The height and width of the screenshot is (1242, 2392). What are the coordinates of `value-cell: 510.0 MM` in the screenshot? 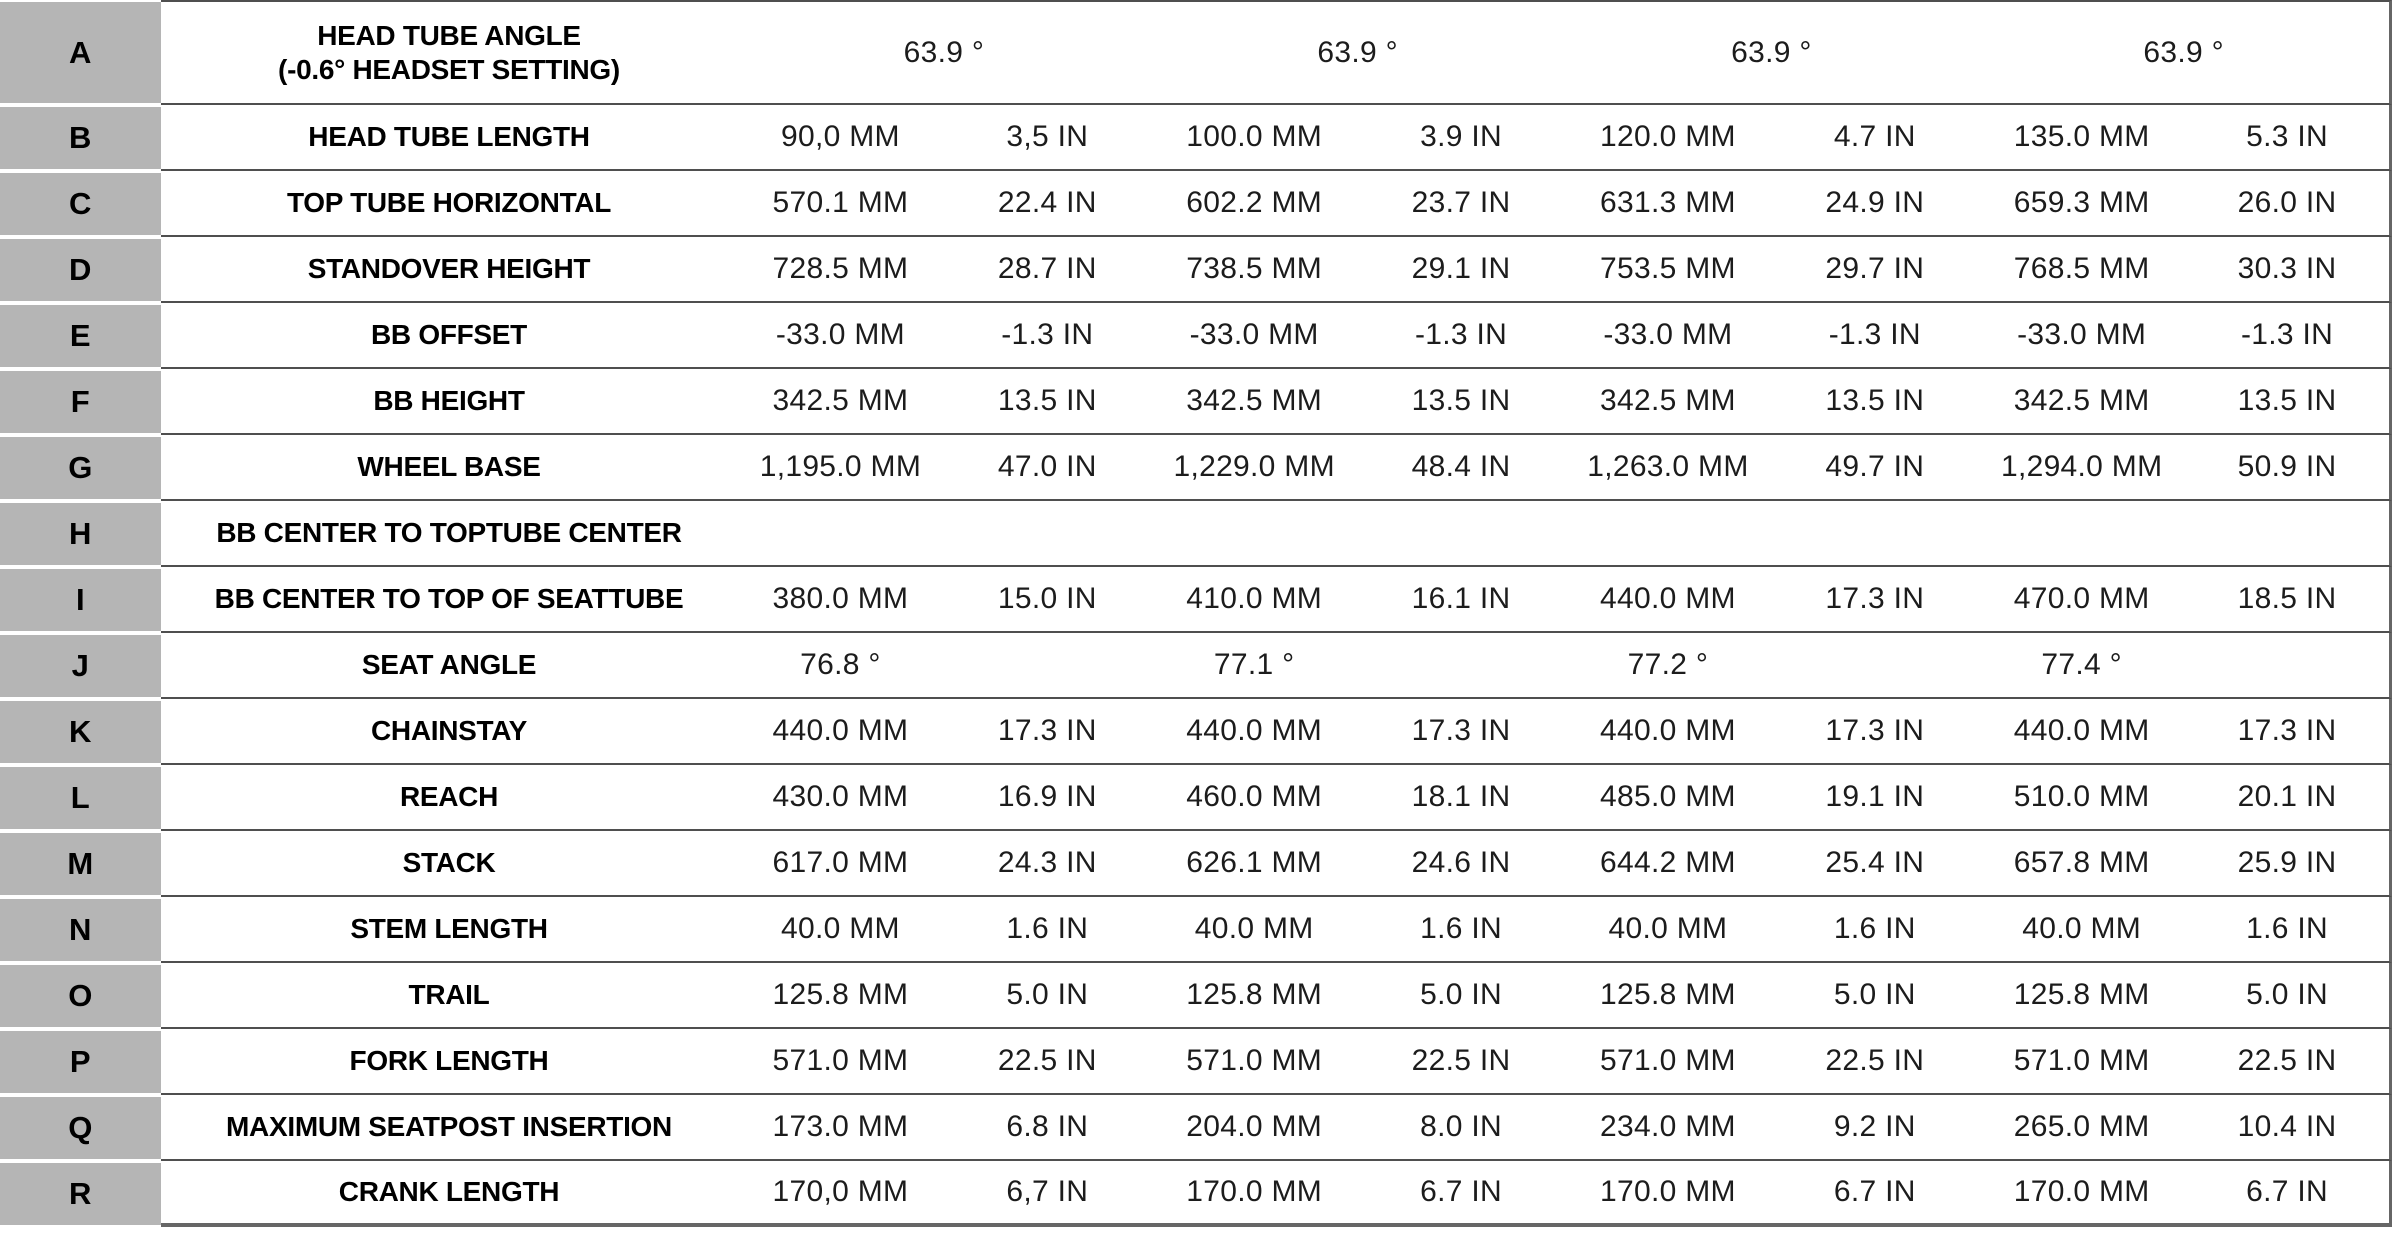 It's located at (2082, 798).